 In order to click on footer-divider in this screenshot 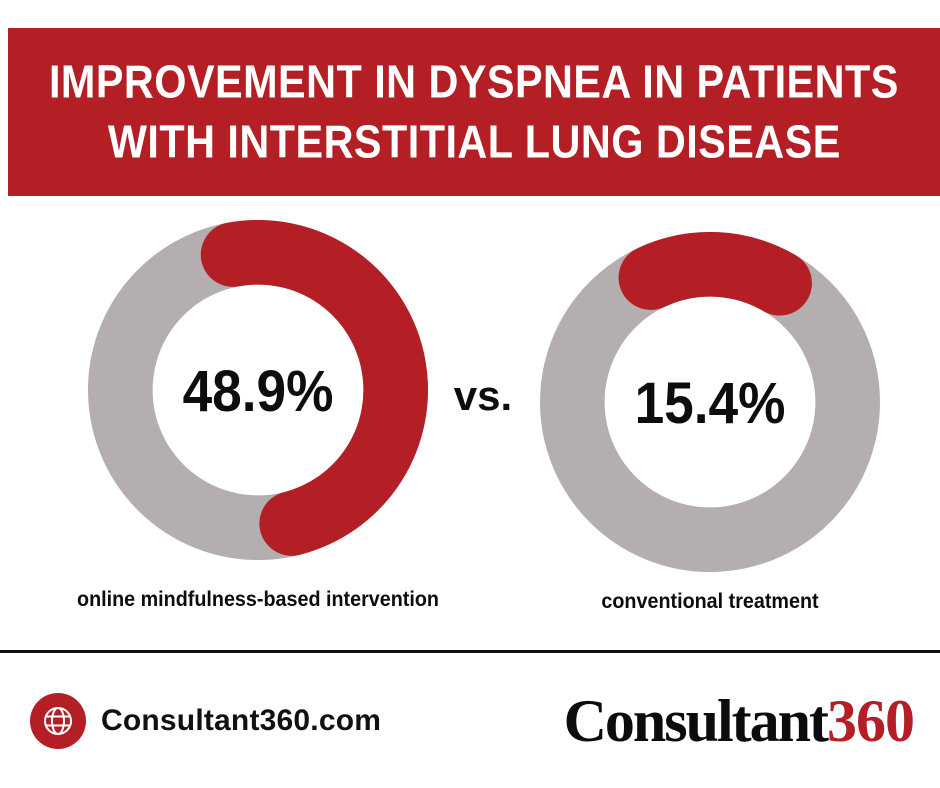, I will do `click(470, 651)`.